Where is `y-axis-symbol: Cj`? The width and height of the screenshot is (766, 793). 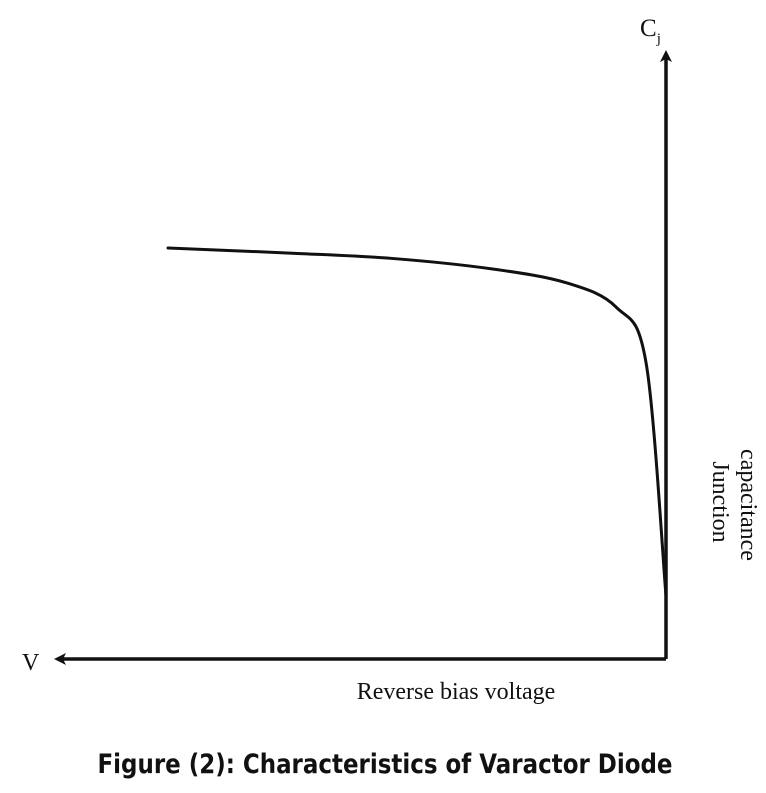 y-axis-symbol: Cj is located at coordinates (650, 31).